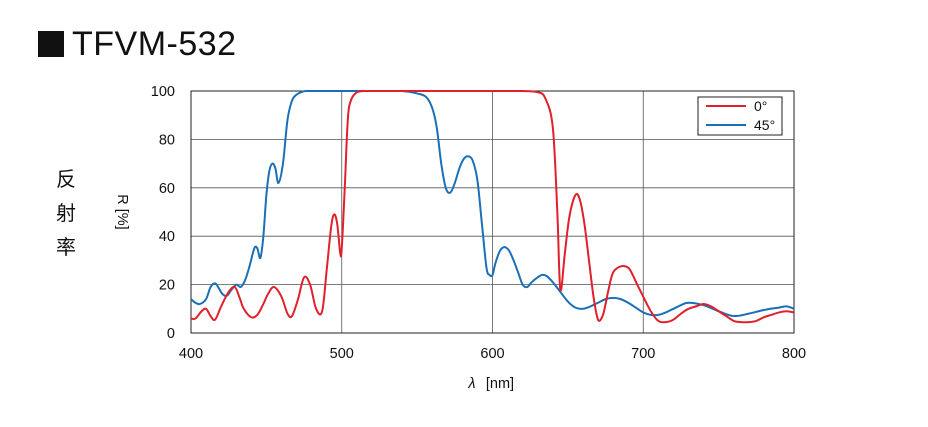 The width and height of the screenshot is (928, 427). What do you see at coordinates (163, 92) in the screenshot?
I see `y-tick-label-100: 100` at bounding box center [163, 92].